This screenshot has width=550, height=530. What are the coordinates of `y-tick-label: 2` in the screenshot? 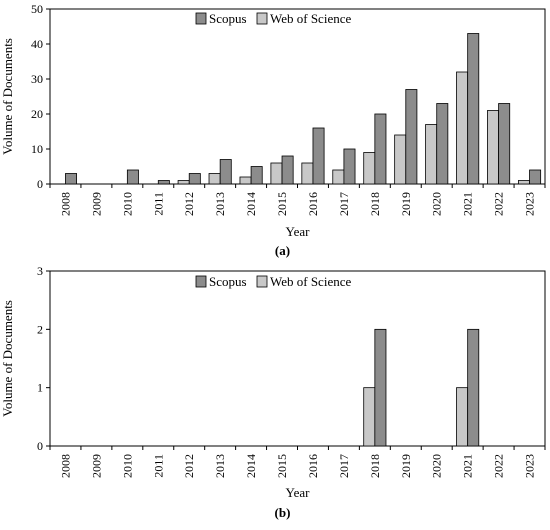 It's located at (40, 329).